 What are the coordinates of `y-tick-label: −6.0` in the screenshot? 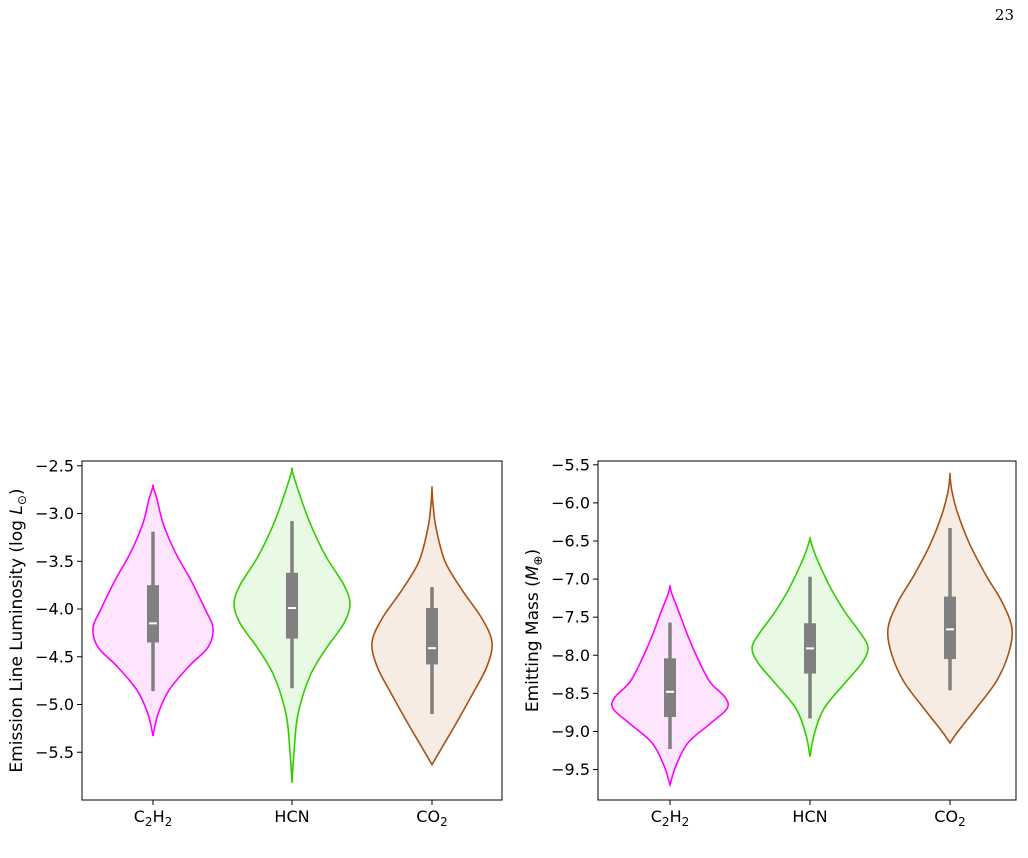 It's located at (570, 502).